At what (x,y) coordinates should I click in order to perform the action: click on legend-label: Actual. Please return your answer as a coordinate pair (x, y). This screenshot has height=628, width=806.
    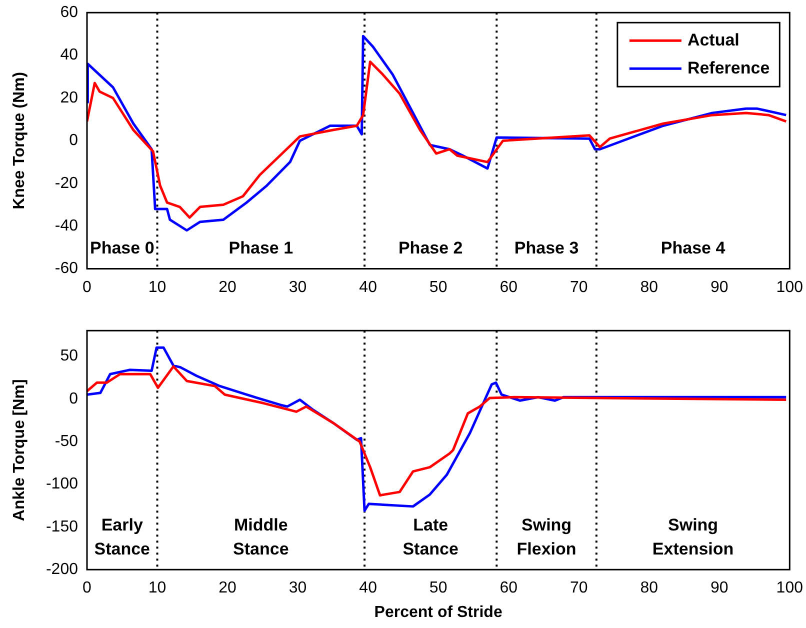
    Looking at the image, I should click on (713, 40).